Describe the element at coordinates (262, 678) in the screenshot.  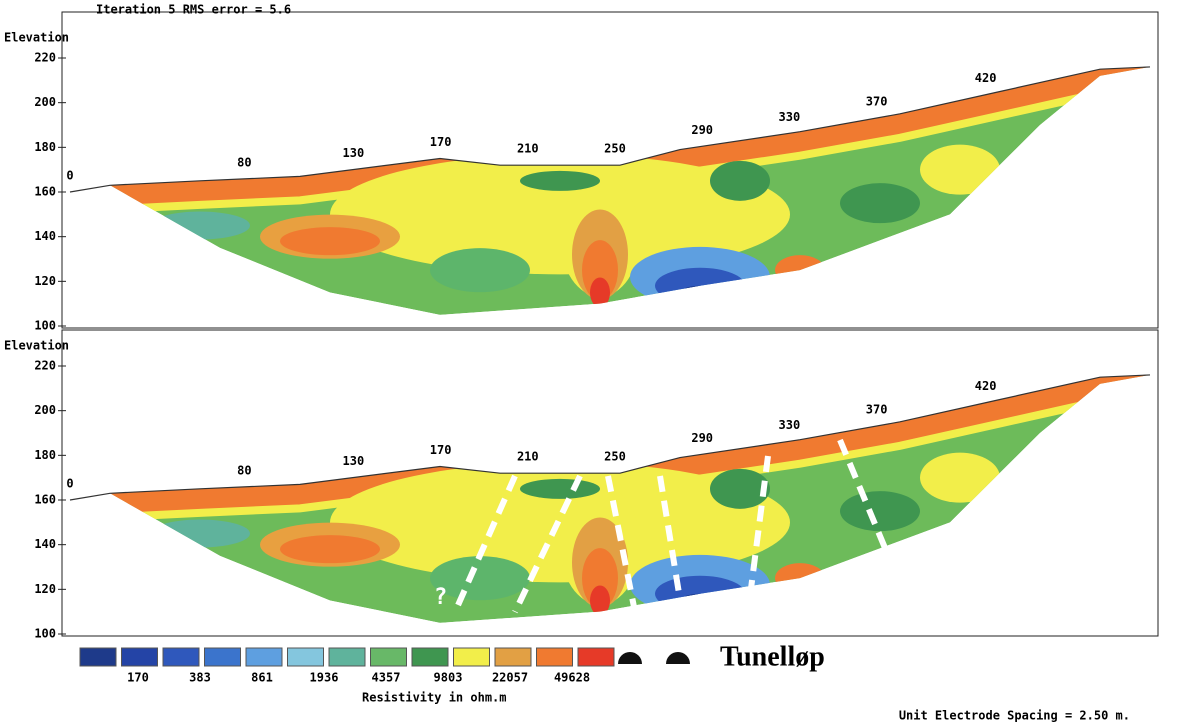
I see `legend-label: 861` at that location.